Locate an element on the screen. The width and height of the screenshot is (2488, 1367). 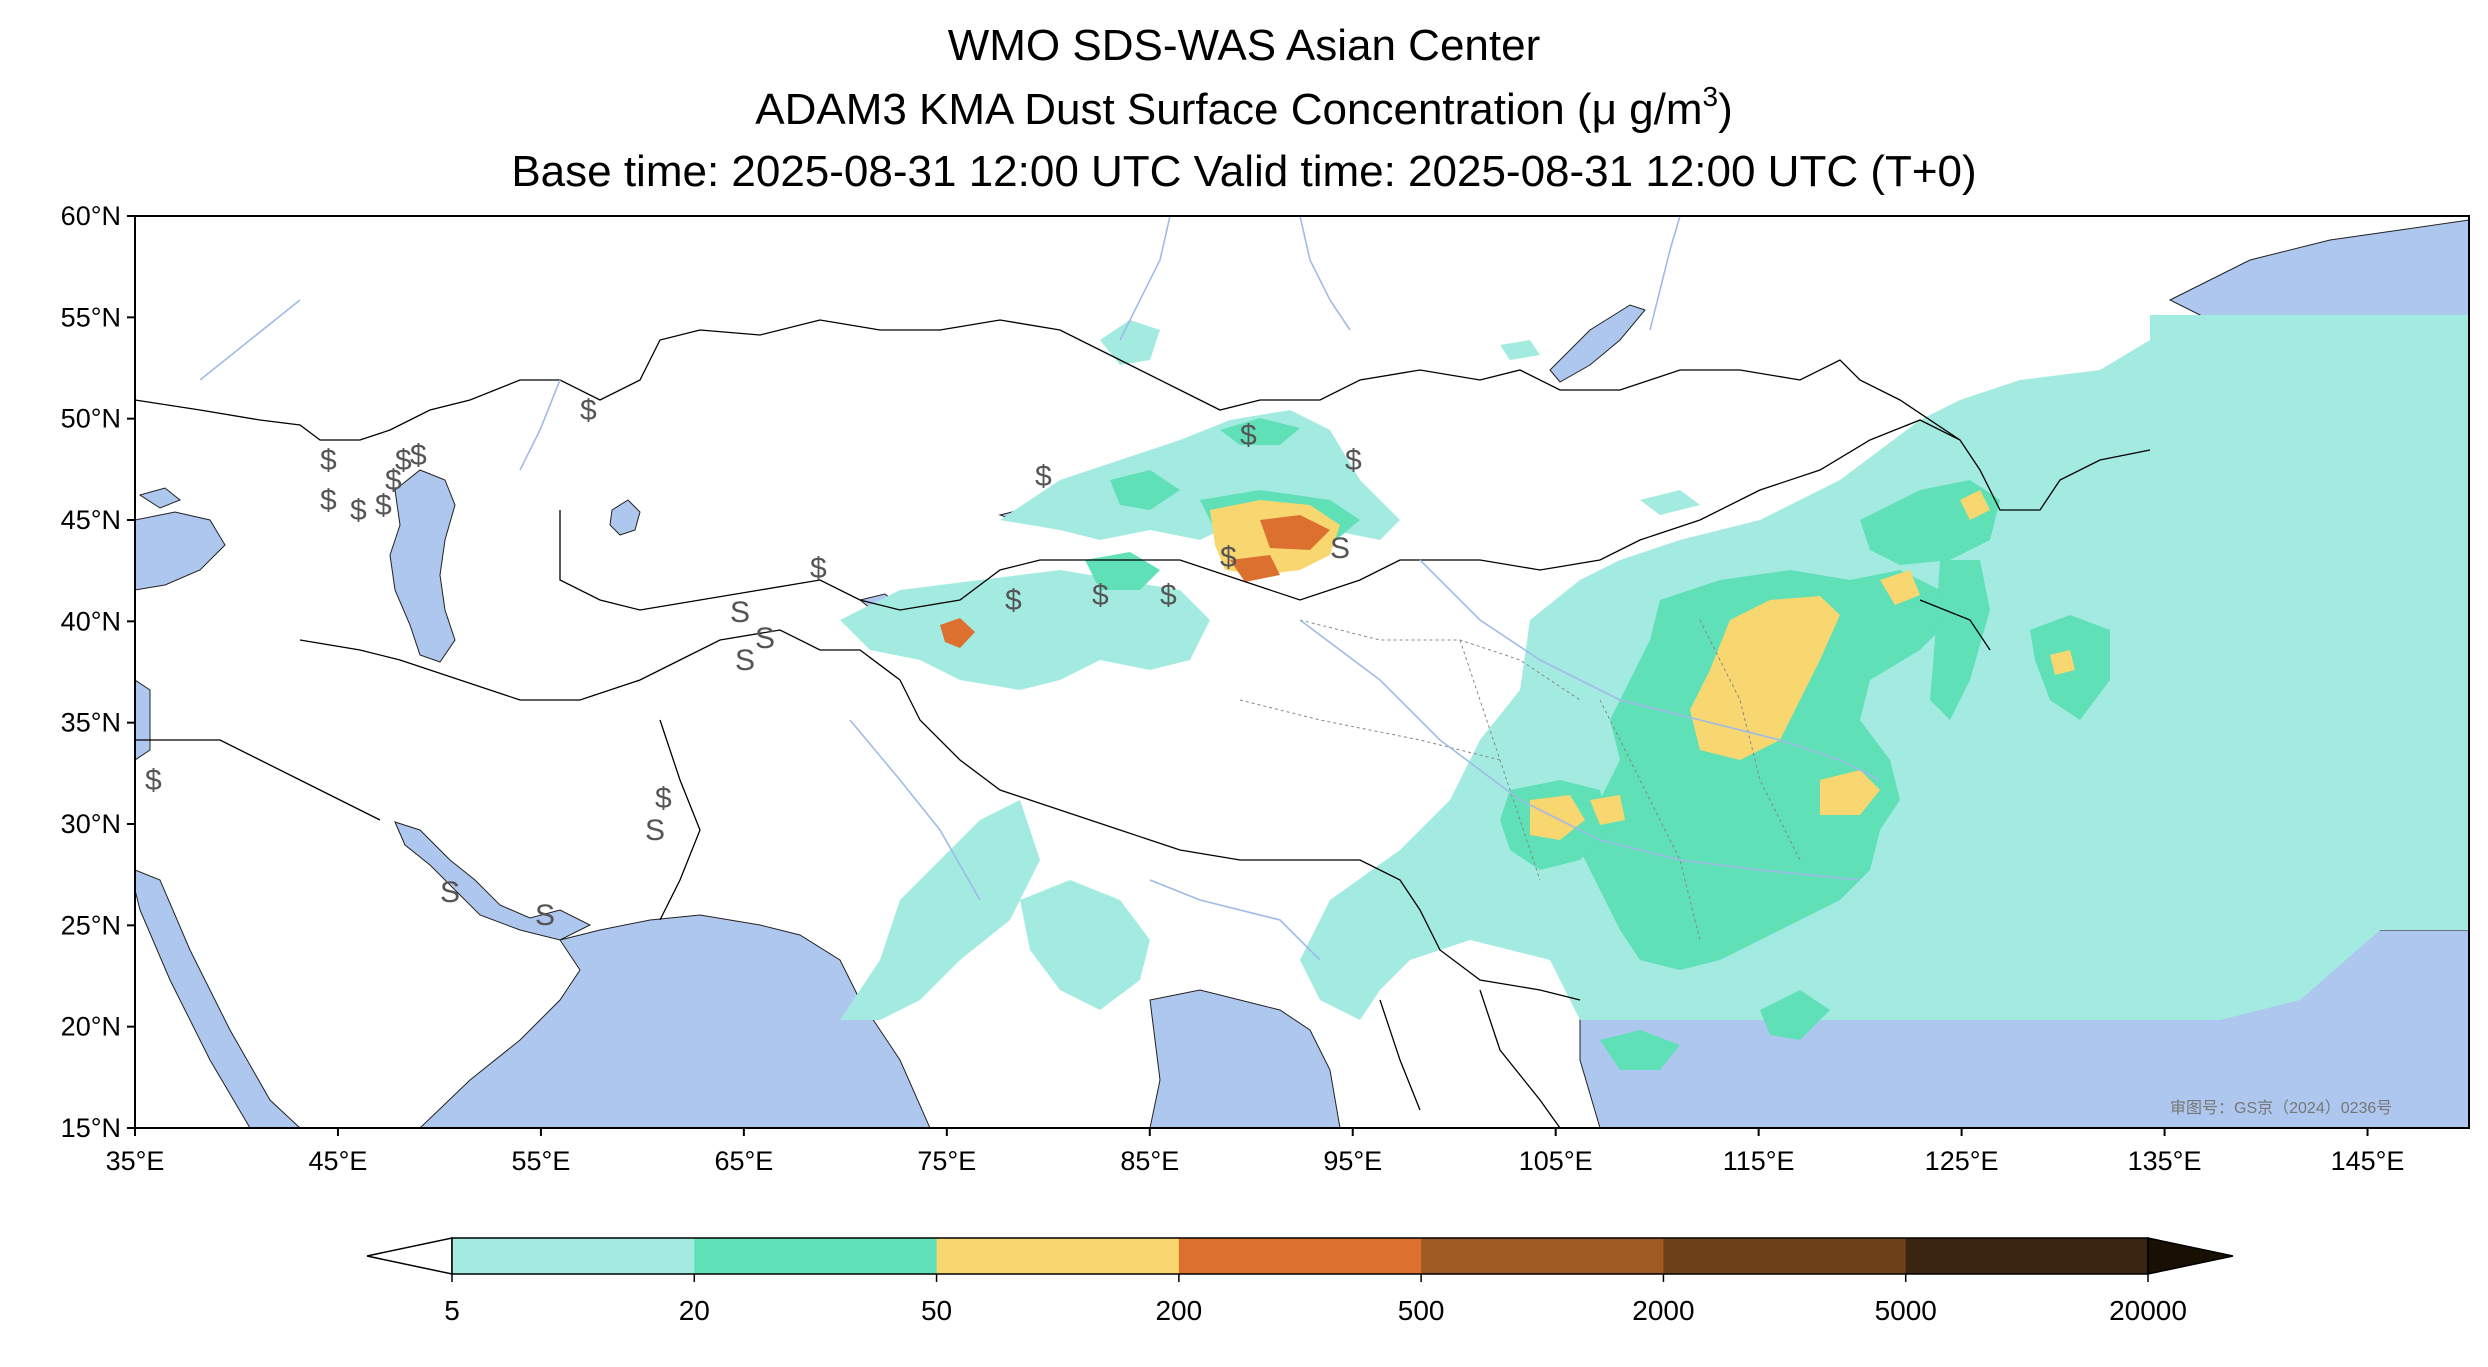
colorbar-over-extension is located at coordinates (2190, 1256).